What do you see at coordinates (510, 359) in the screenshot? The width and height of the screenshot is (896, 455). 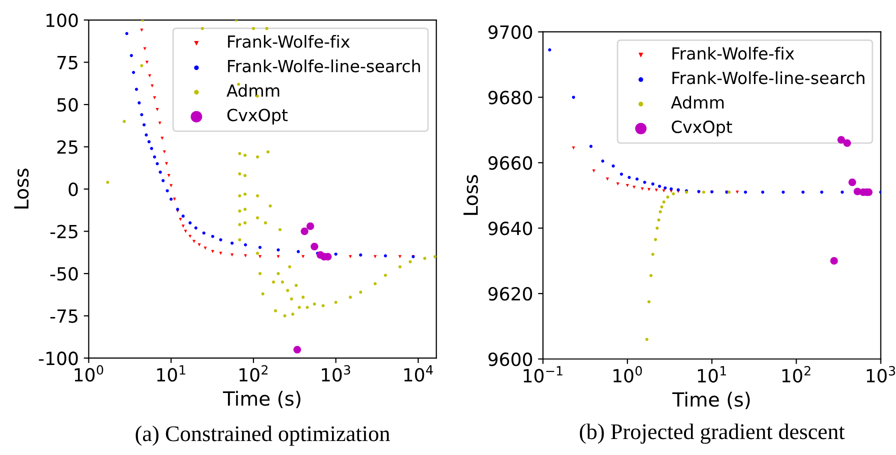 I see `y-tick-label: 9600` at bounding box center [510, 359].